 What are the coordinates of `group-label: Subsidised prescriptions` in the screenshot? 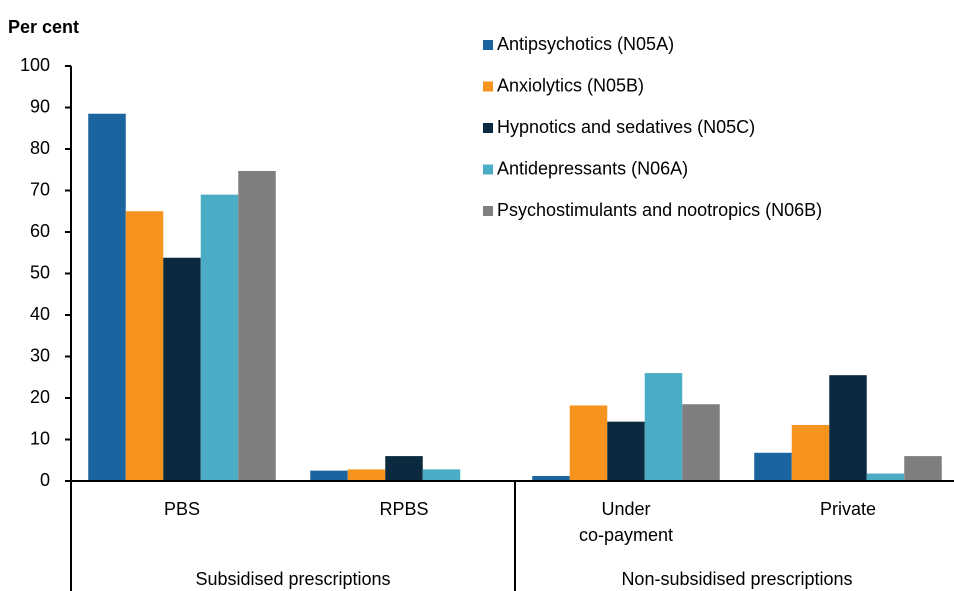 It's located at (292, 579).